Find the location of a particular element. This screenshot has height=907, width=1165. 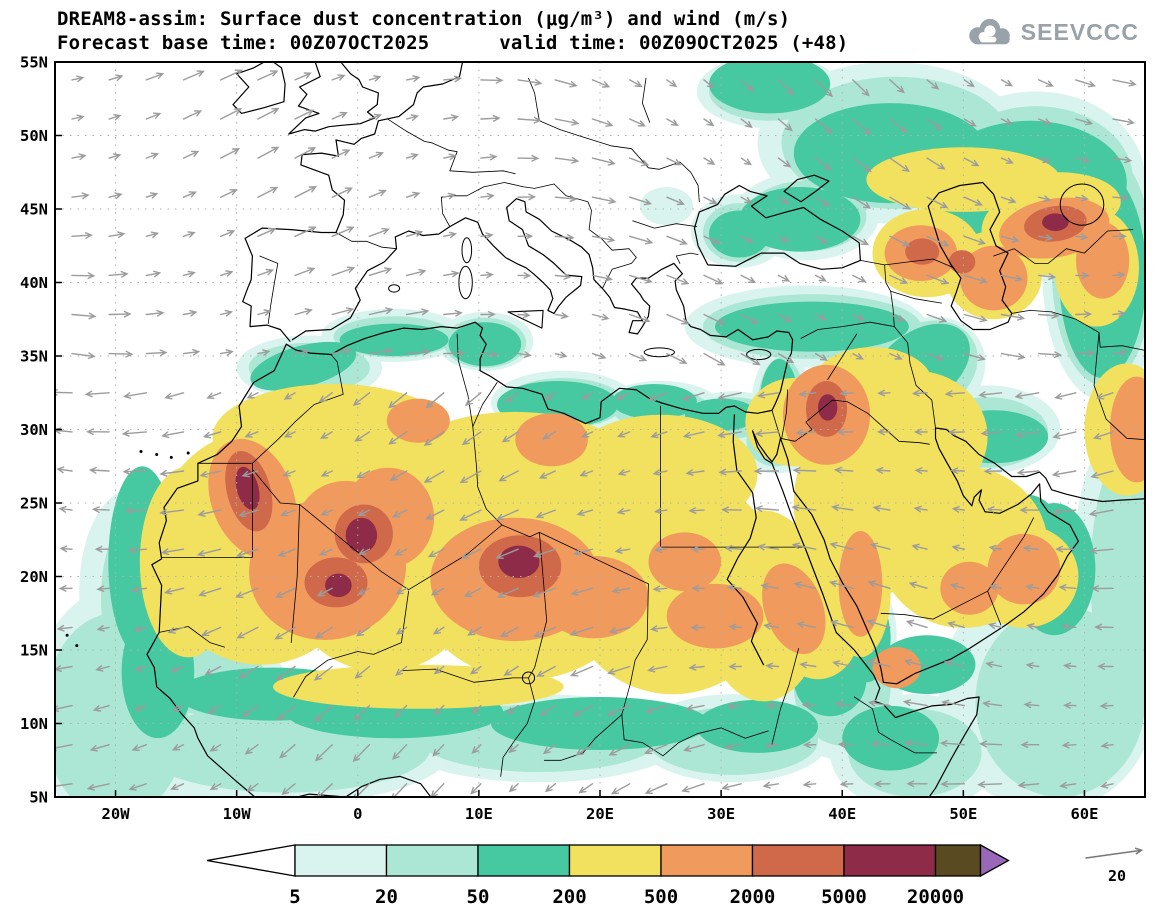

colorbar-level-label: 20 is located at coordinates (386, 896).